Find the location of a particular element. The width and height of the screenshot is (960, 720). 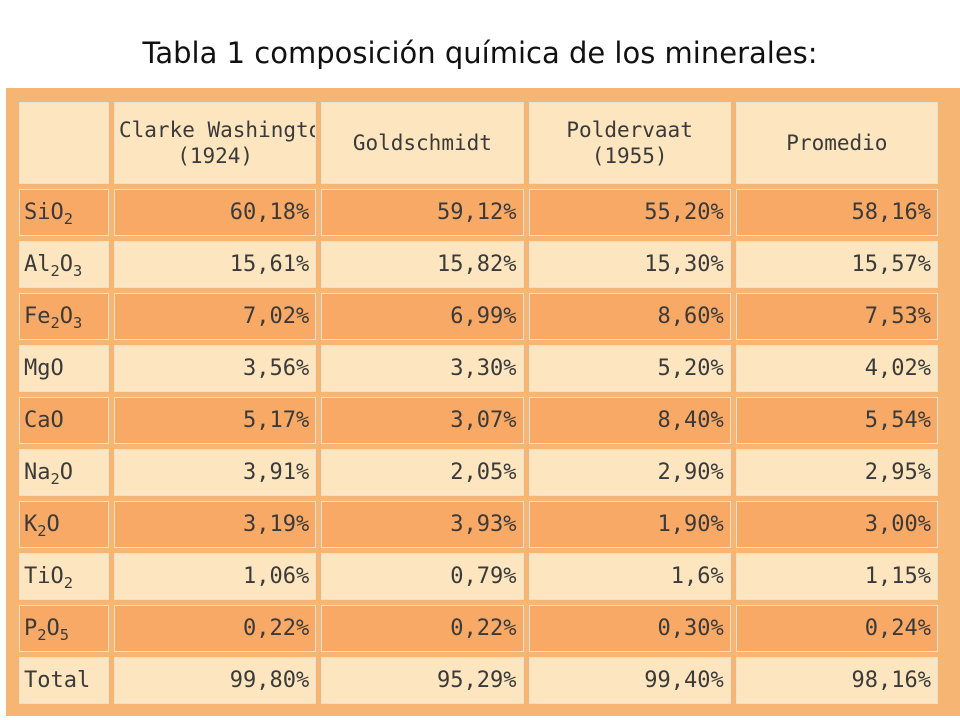

header-cell-goldschmidt: Goldschmidt is located at coordinates (422, 143).